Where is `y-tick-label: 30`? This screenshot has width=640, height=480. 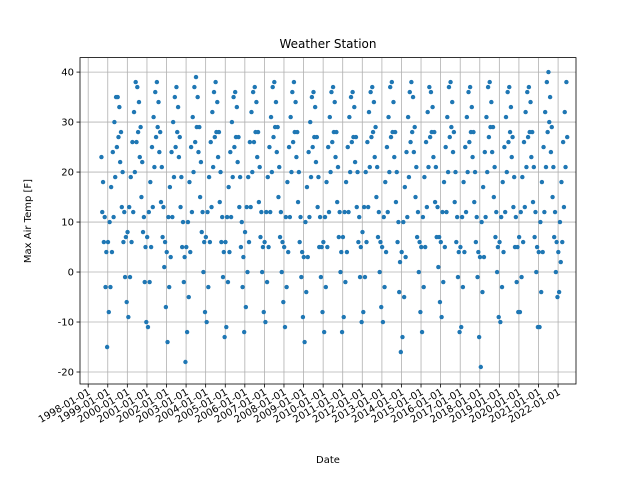
y-tick-label: 30 is located at coordinates (67, 123).